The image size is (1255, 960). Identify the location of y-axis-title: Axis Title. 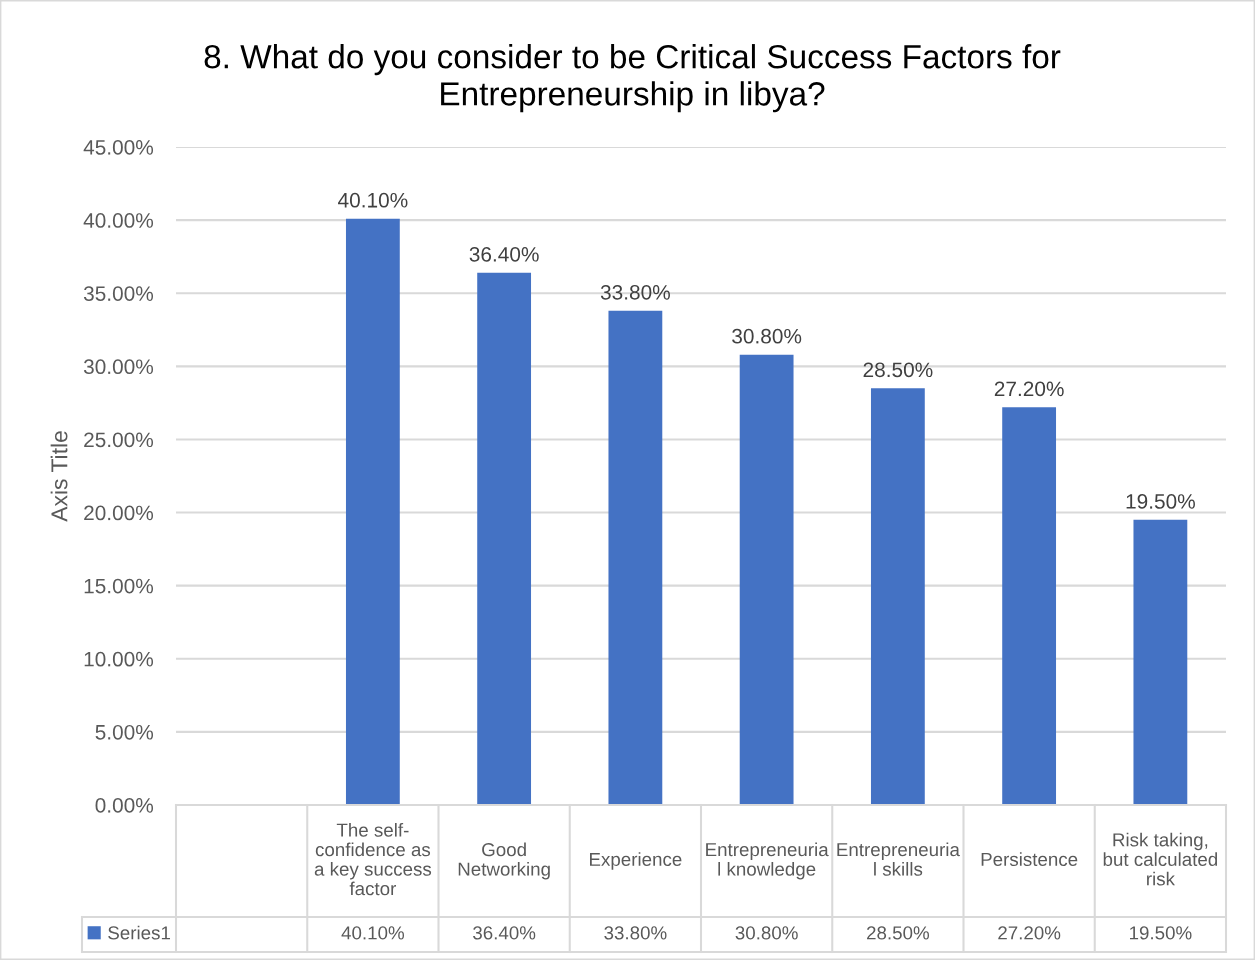
(59, 476).